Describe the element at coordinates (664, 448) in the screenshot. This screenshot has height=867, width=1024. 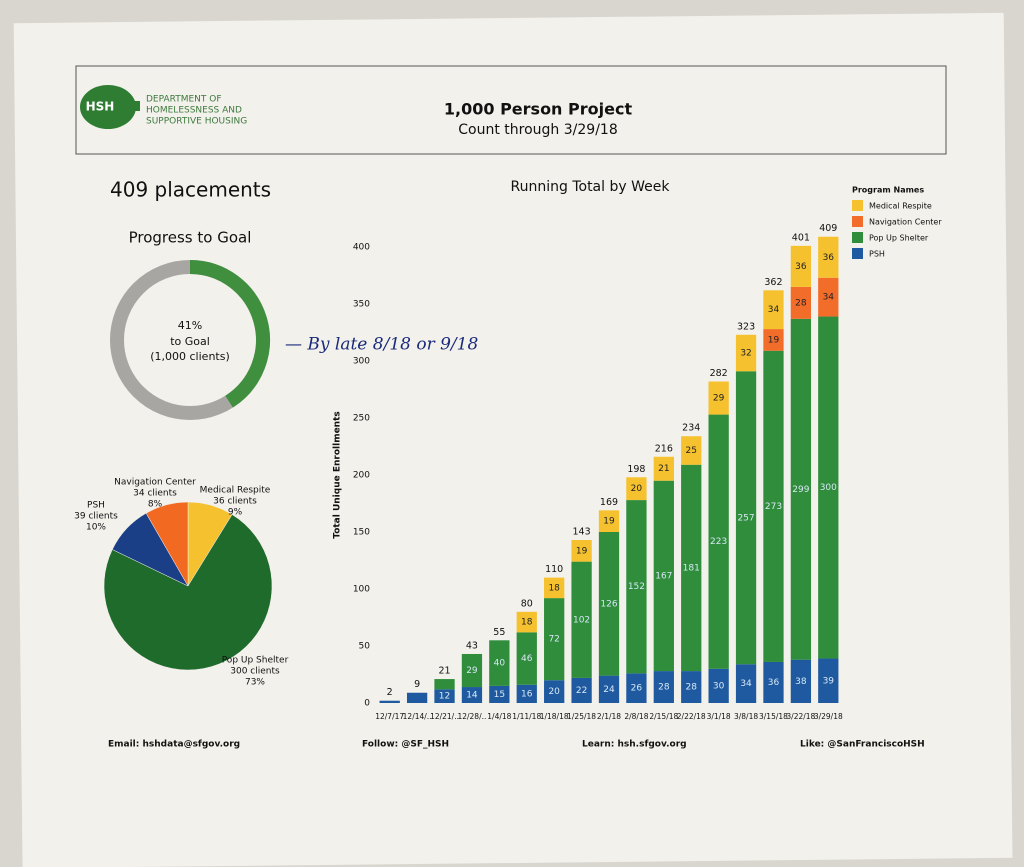
I see `total-label: 216` at that location.